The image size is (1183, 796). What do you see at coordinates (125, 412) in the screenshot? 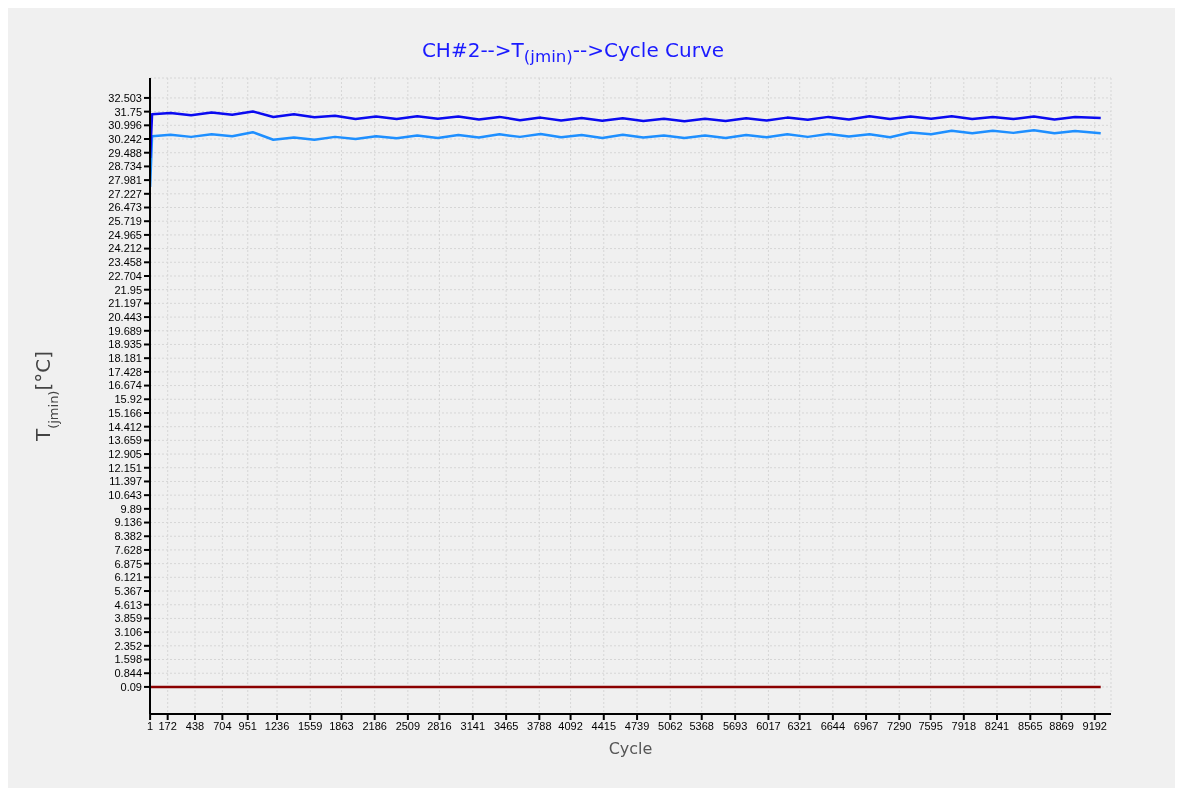
I see `y-tick-label: 15.166` at bounding box center [125, 412].